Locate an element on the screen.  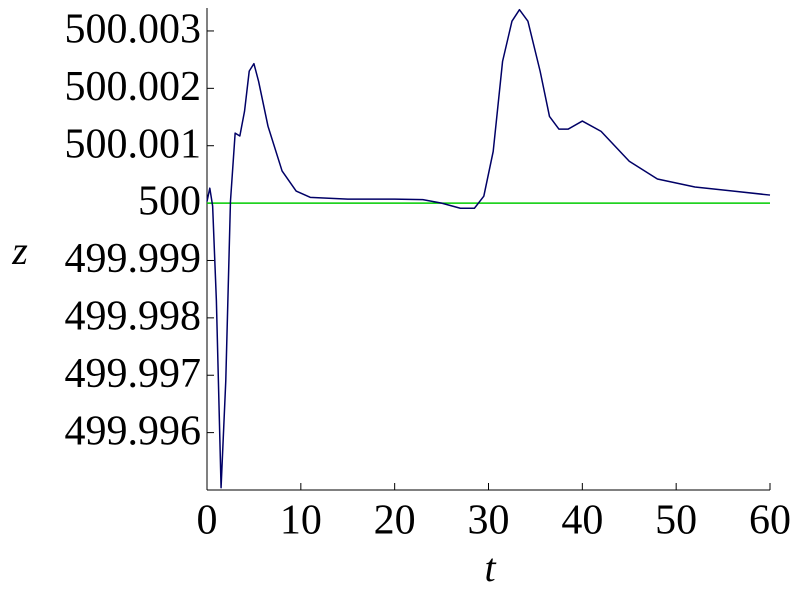
x-tick-label: 50 is located at coordinates (676, 521).